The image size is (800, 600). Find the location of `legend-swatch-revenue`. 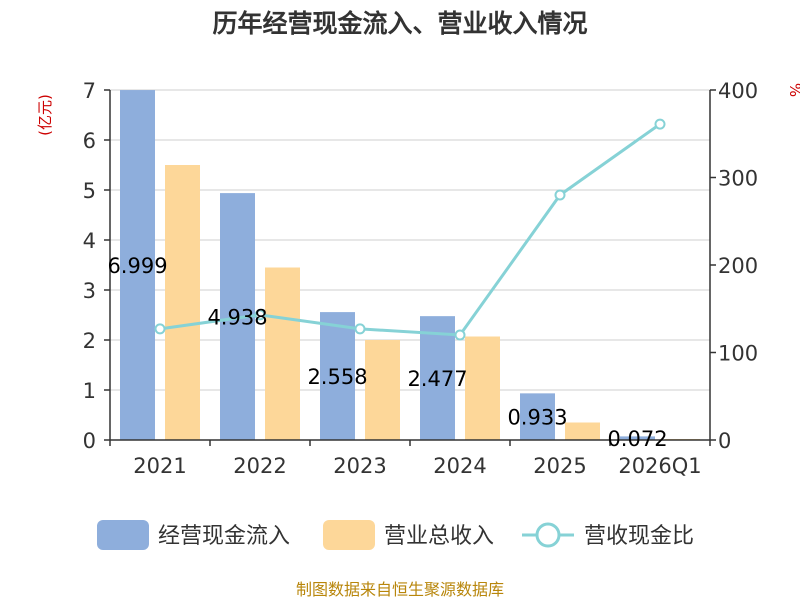

legend-swatch-revenue is located at coordinates (349, 535).